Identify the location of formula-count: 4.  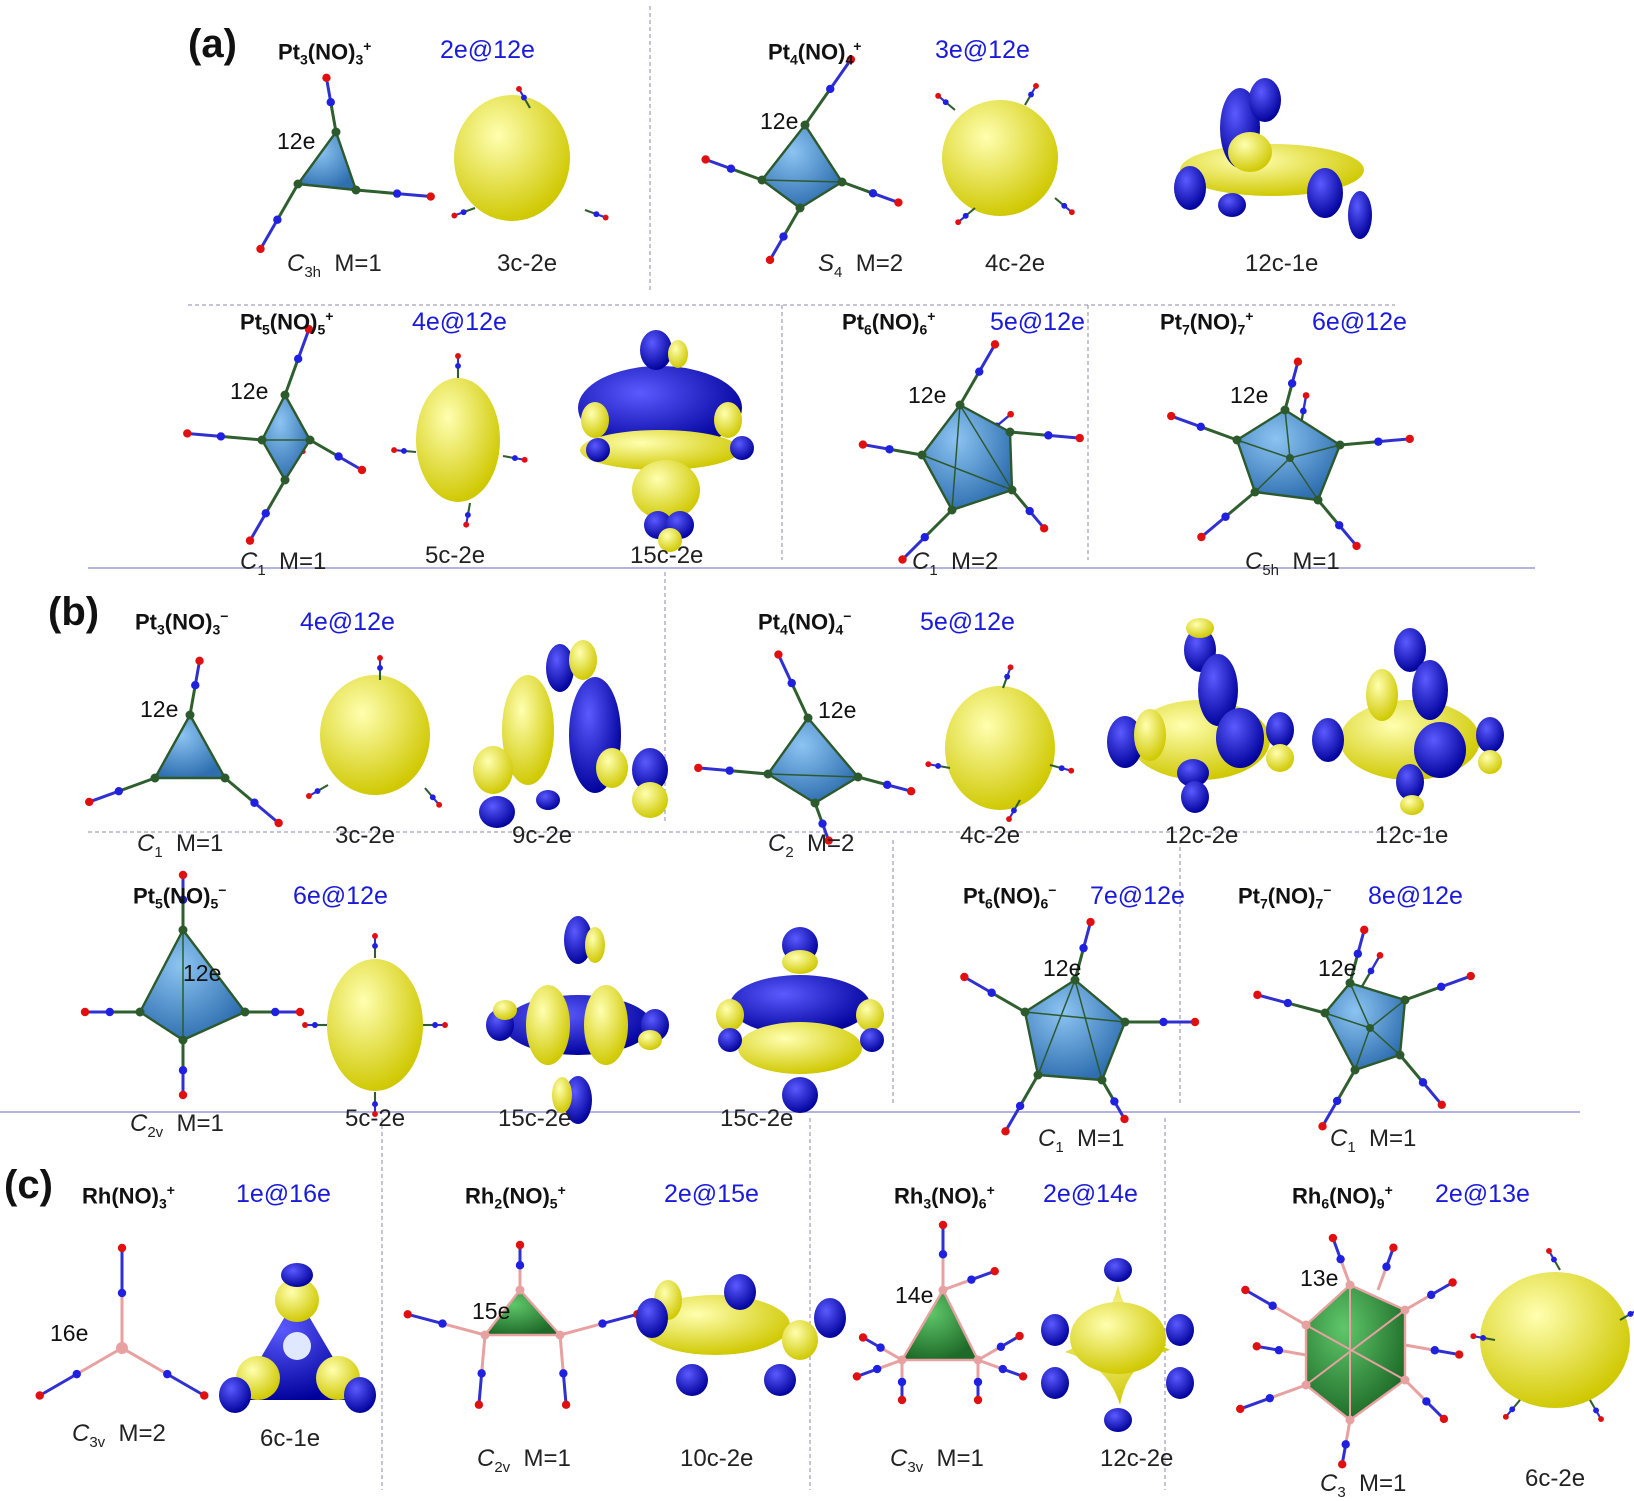
(784, 629).